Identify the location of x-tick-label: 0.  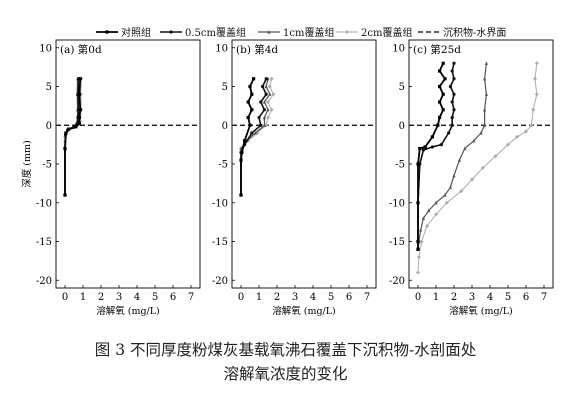
(65, 297).